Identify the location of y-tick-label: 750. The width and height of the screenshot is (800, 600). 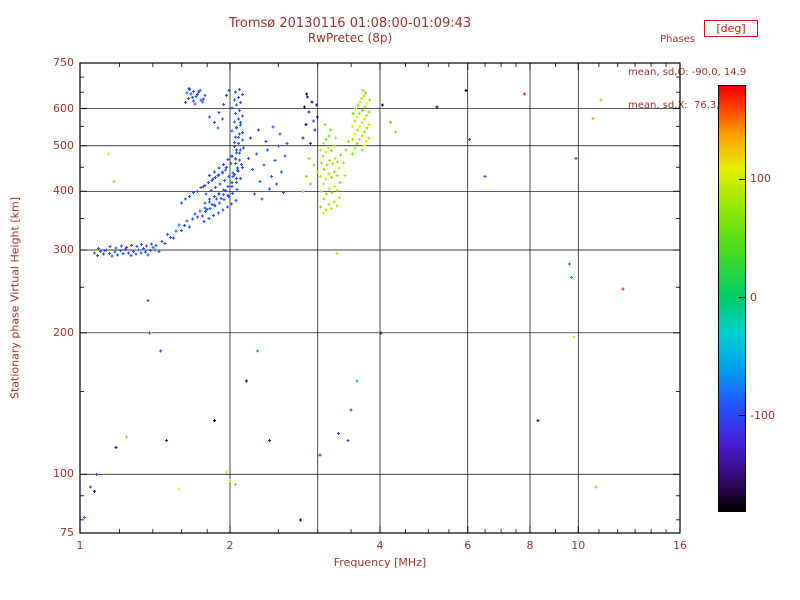
(63, 62).